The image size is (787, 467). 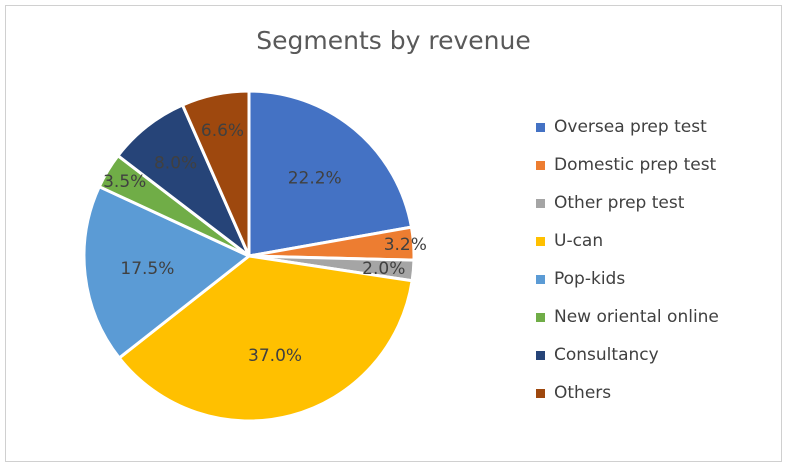 I want to click on legend-label: Others, so click(x=583, y=393).